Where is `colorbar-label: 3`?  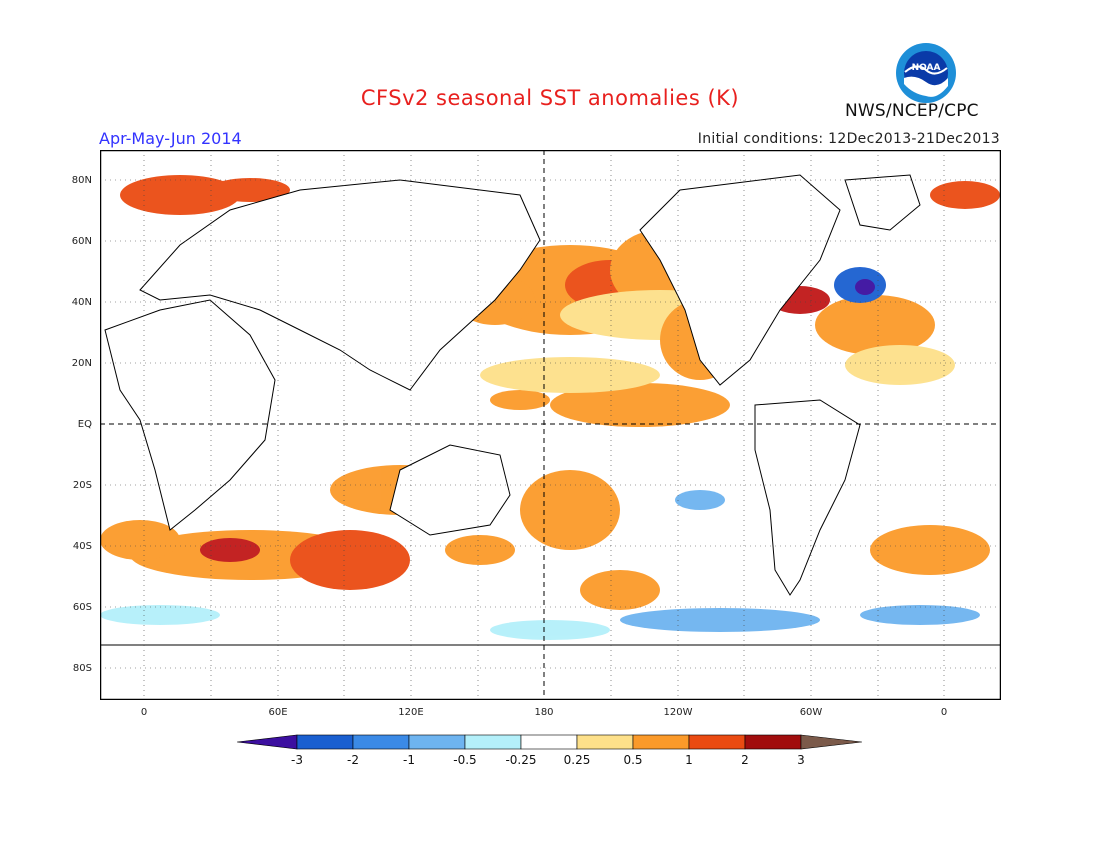 colorbar-label: 3 is located at coordinates (801, 760).